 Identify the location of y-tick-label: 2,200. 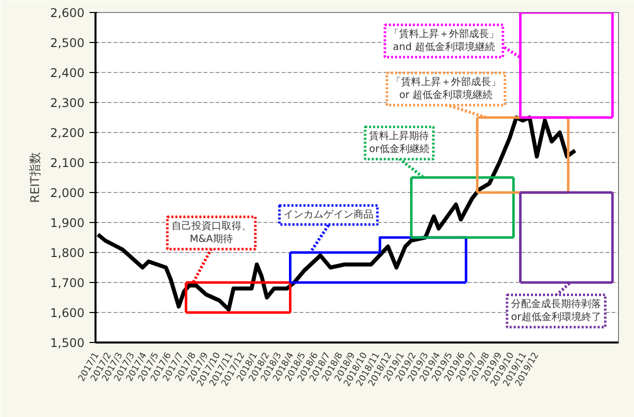
(67, 133).